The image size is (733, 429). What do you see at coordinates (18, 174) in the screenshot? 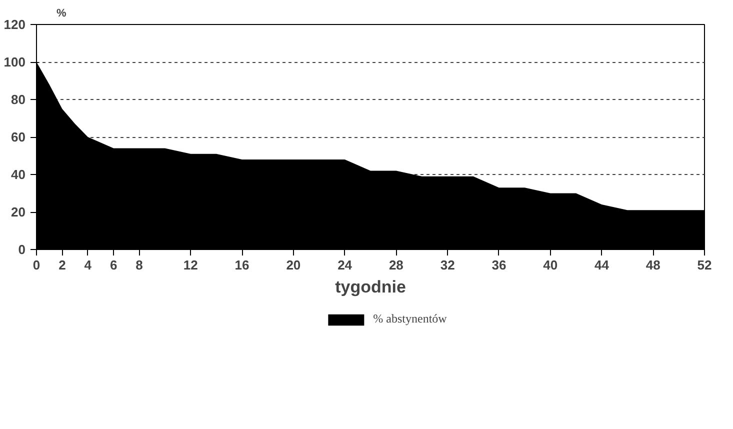
I see `y-tick-label: 40` at bounding box center [18, 174].